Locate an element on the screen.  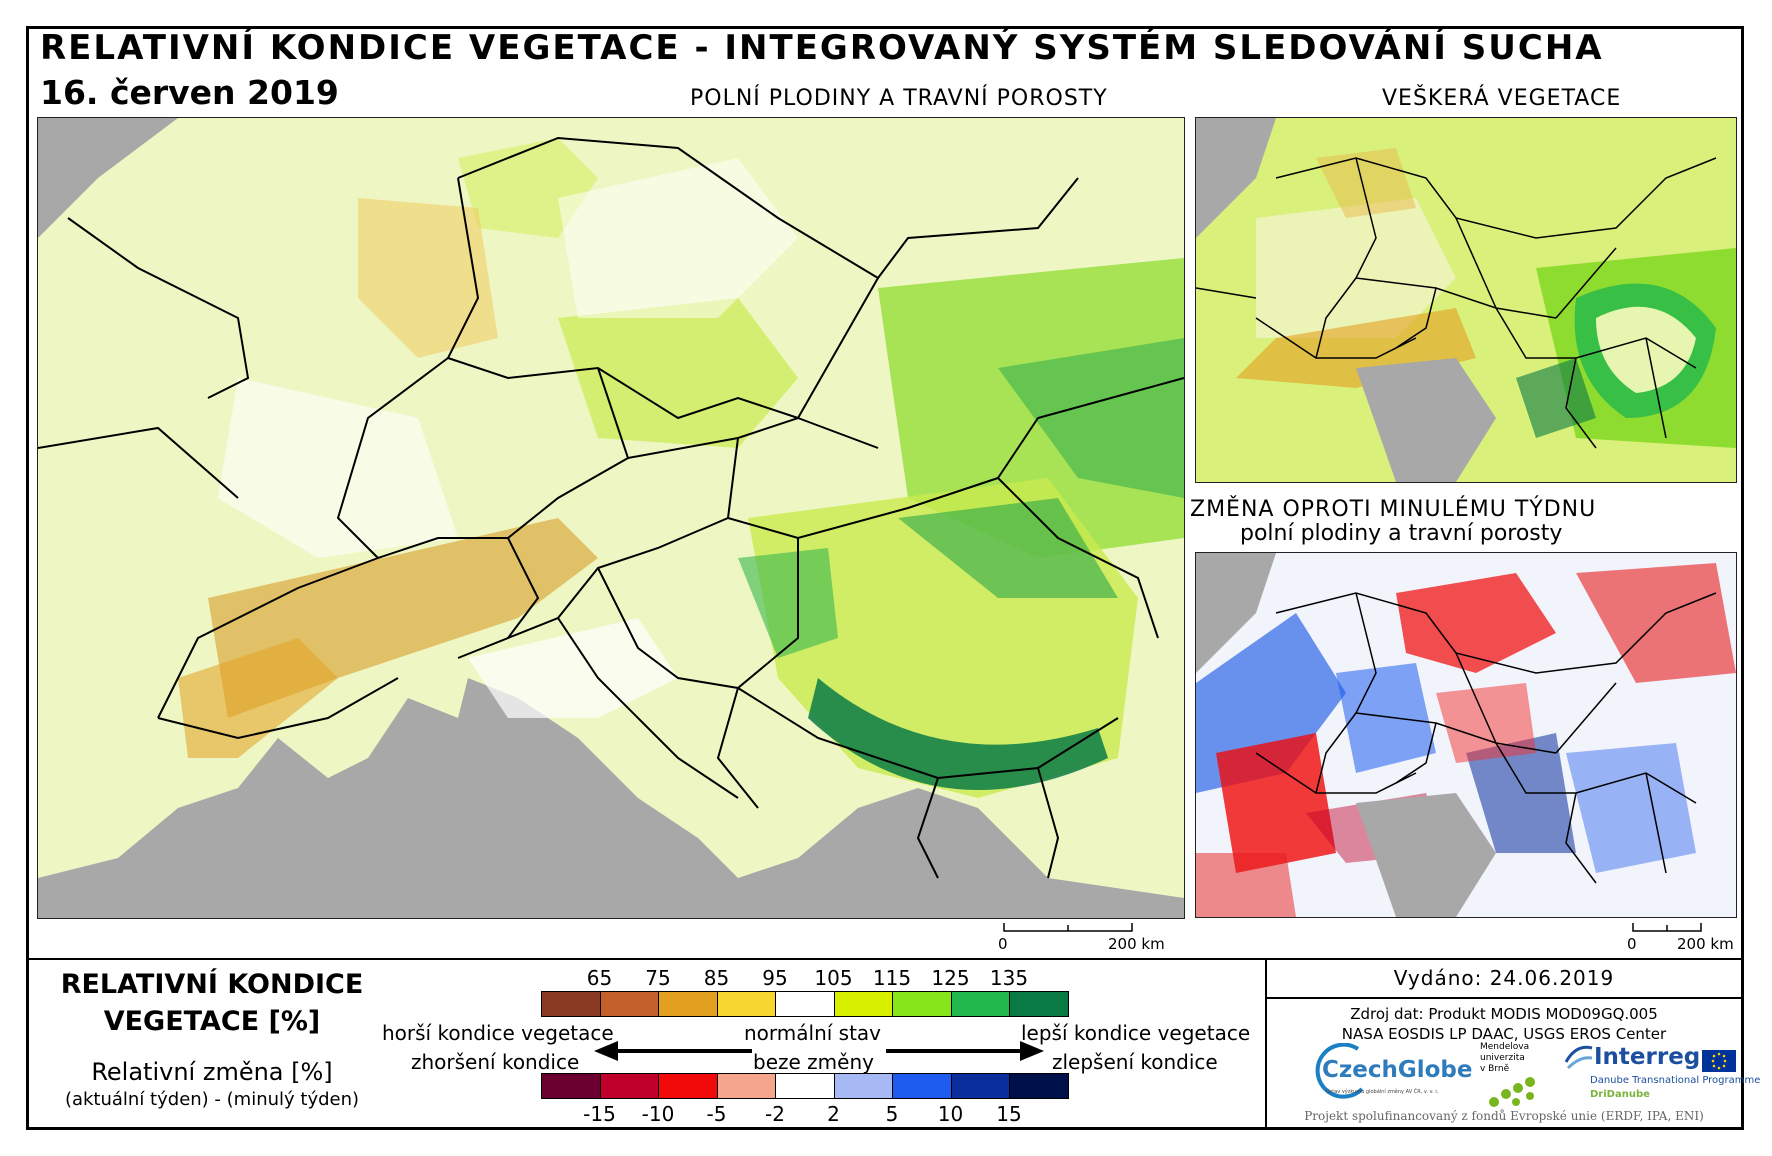
left-arrow-icon is located at coordinates (673, 1051).